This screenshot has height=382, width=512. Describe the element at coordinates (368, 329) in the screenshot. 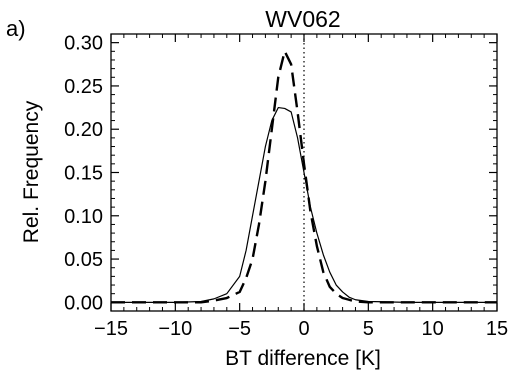

I see `x-tick-label: 5` at that location.